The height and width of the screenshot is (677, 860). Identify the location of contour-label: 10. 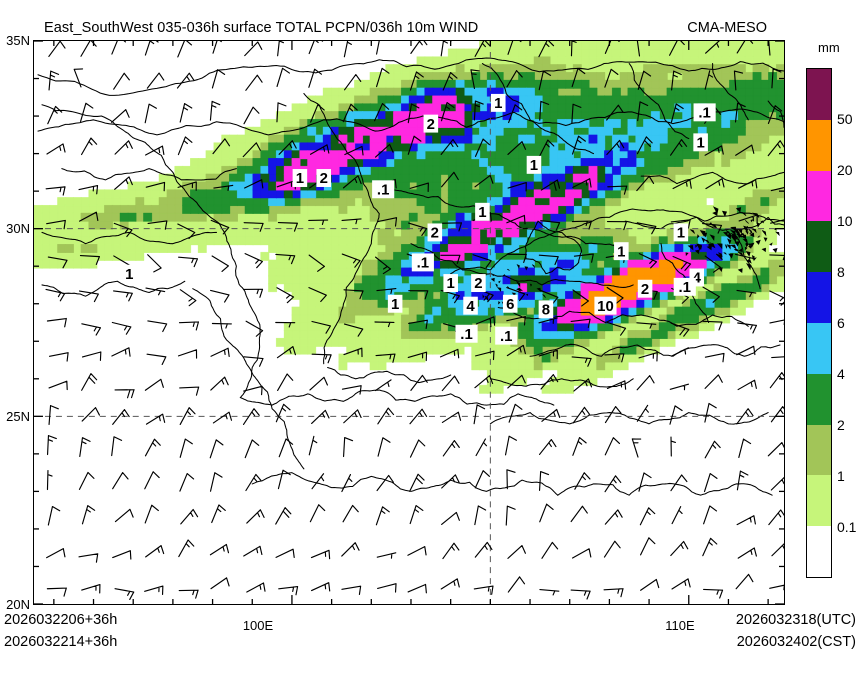
(605, 305).